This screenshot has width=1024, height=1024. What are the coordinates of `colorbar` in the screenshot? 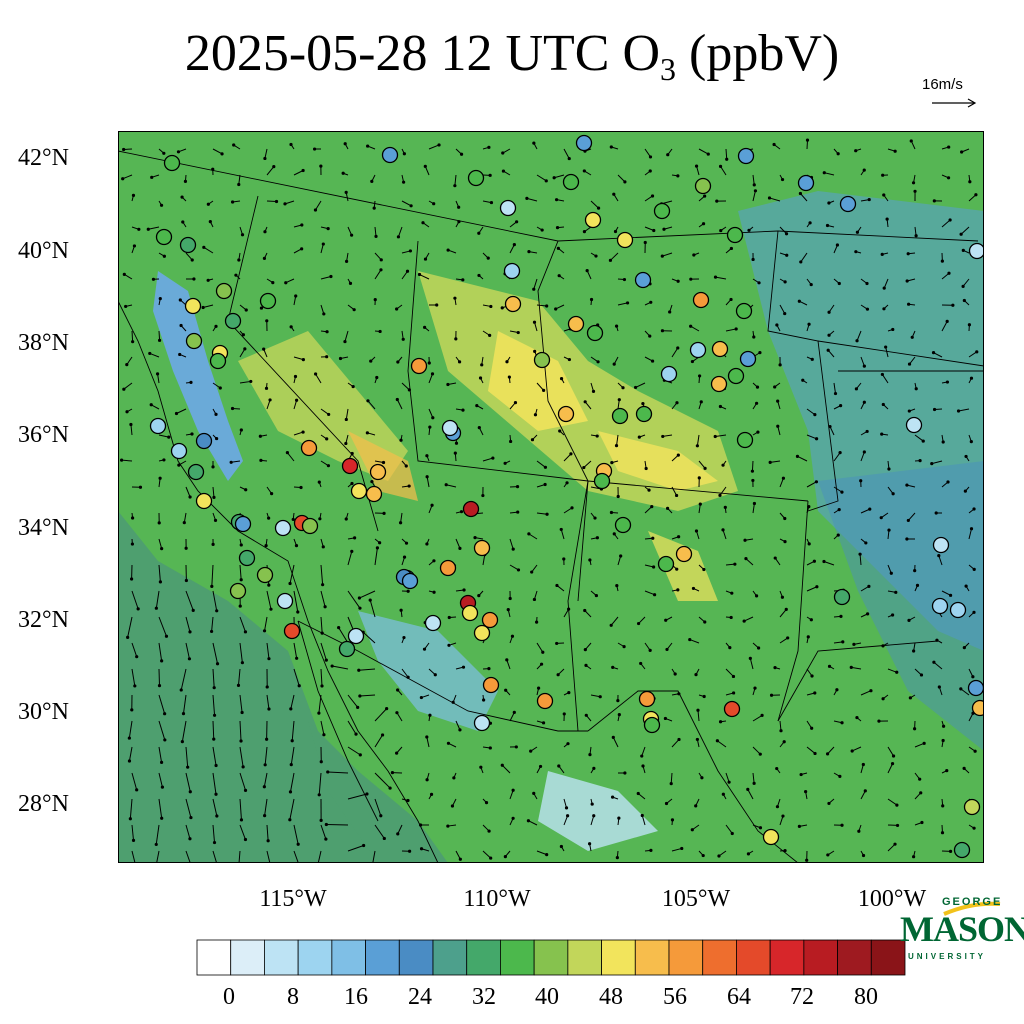 It's located at (551, 957).